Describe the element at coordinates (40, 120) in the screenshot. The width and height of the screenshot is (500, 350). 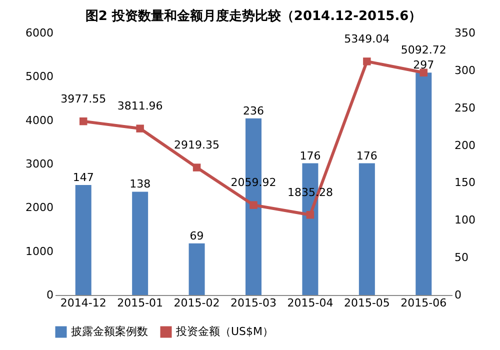
I see `y-tick-label: 4000` at that location.